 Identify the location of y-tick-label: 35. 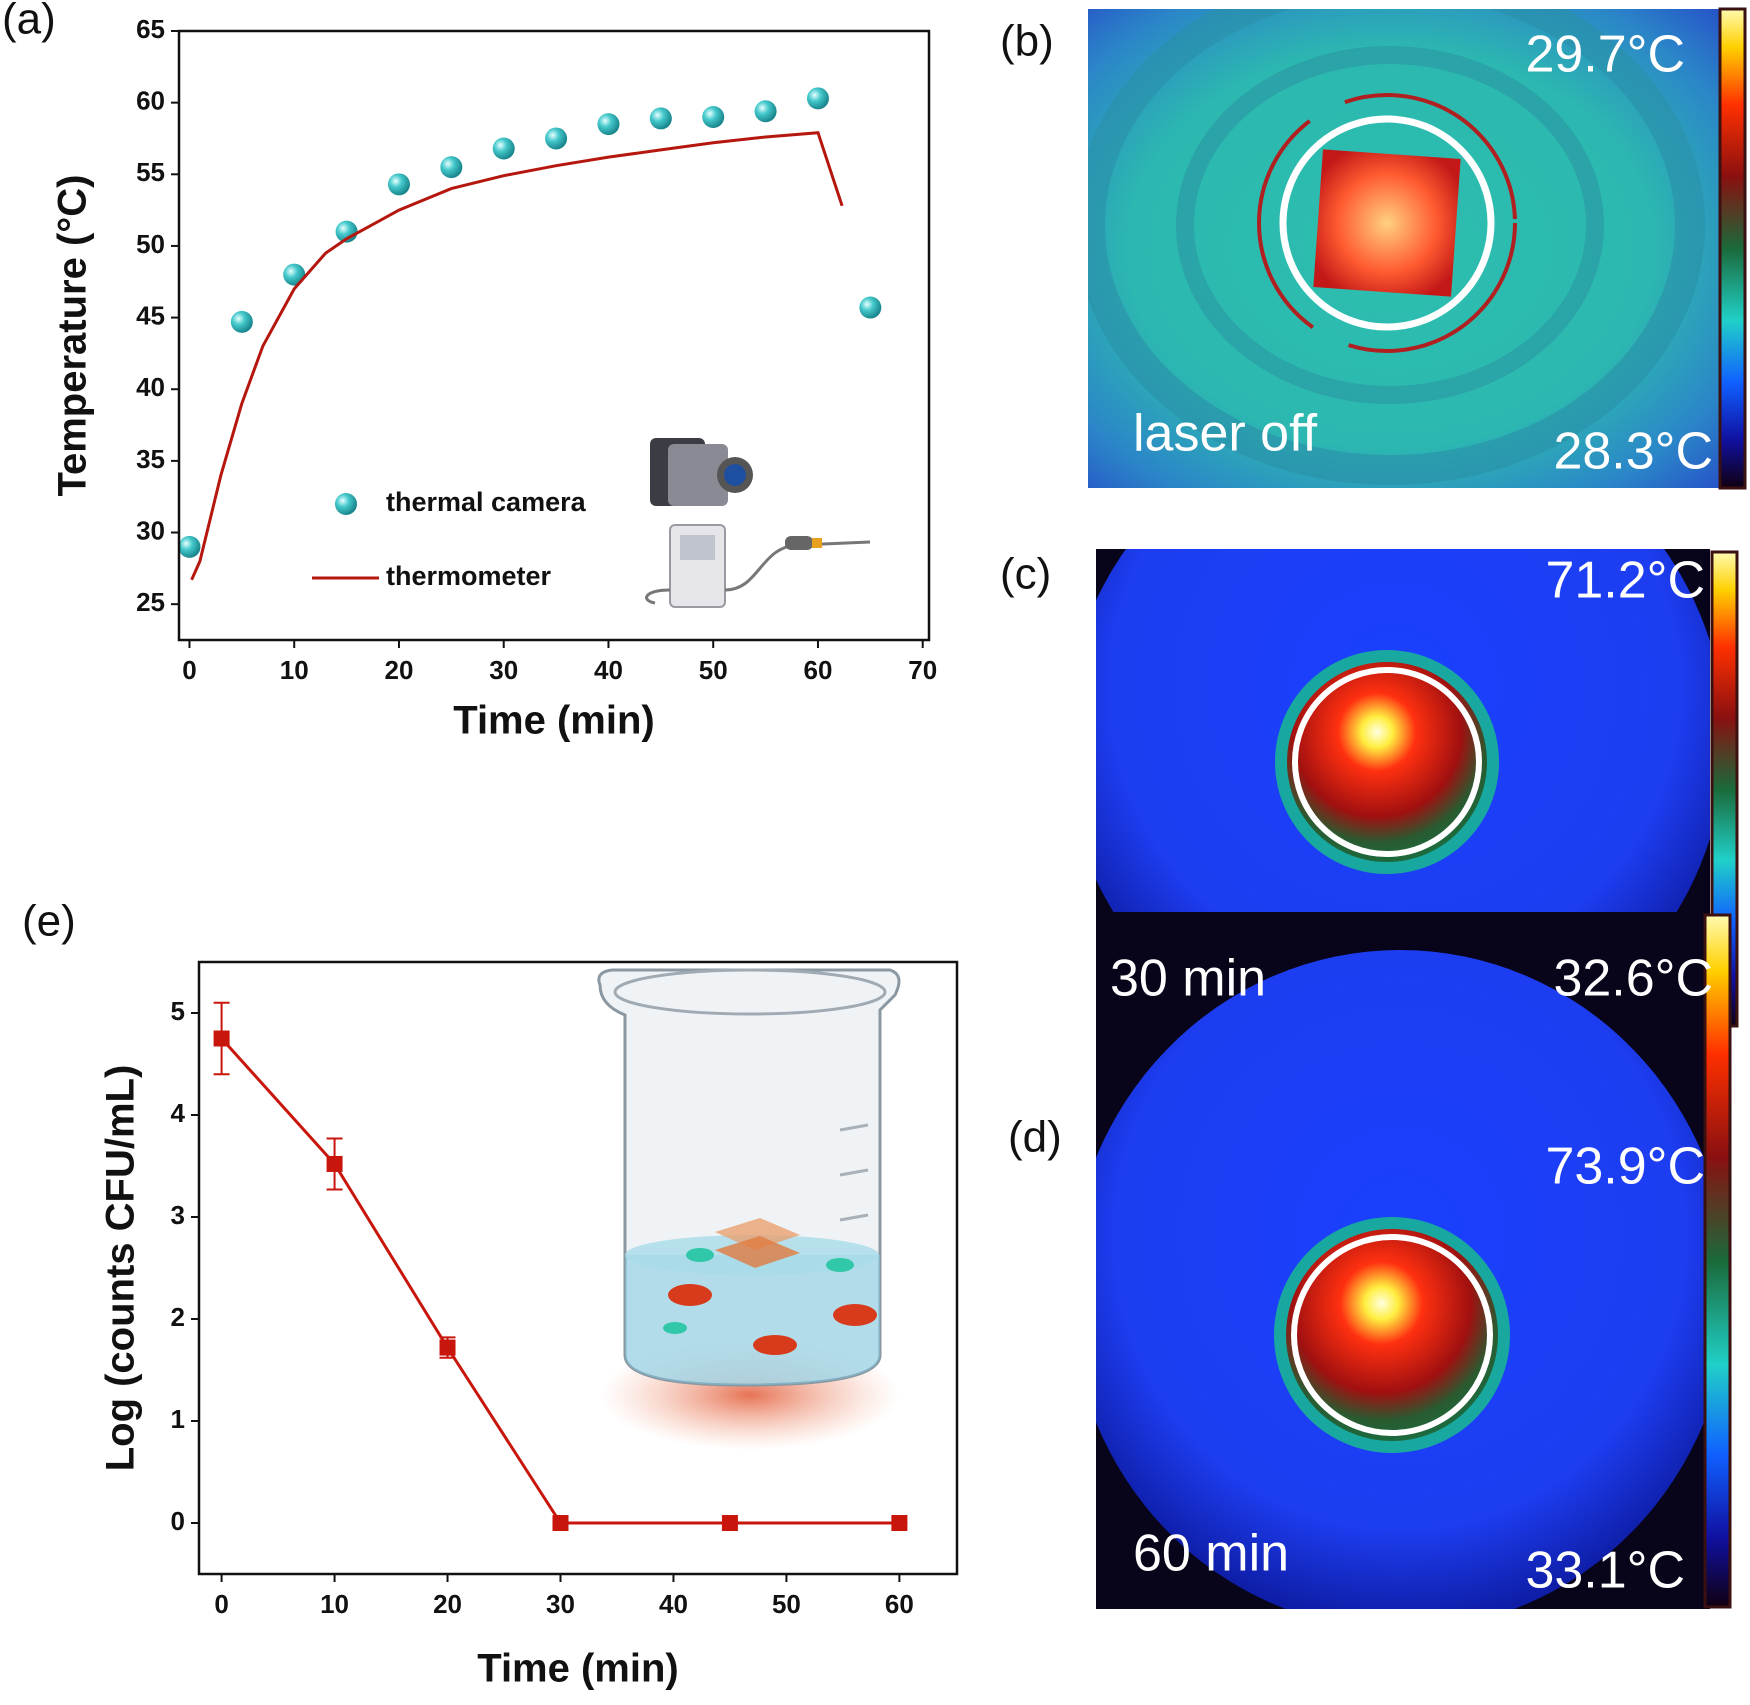
(150, 459).